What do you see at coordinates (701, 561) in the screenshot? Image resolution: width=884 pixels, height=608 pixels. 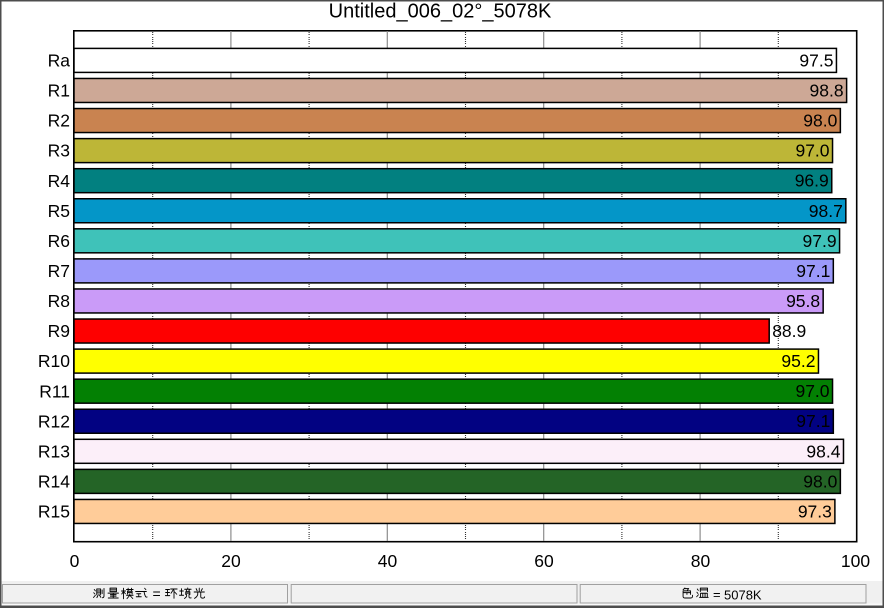 I see `svg-text: 80` at bounding box center [701, 561].